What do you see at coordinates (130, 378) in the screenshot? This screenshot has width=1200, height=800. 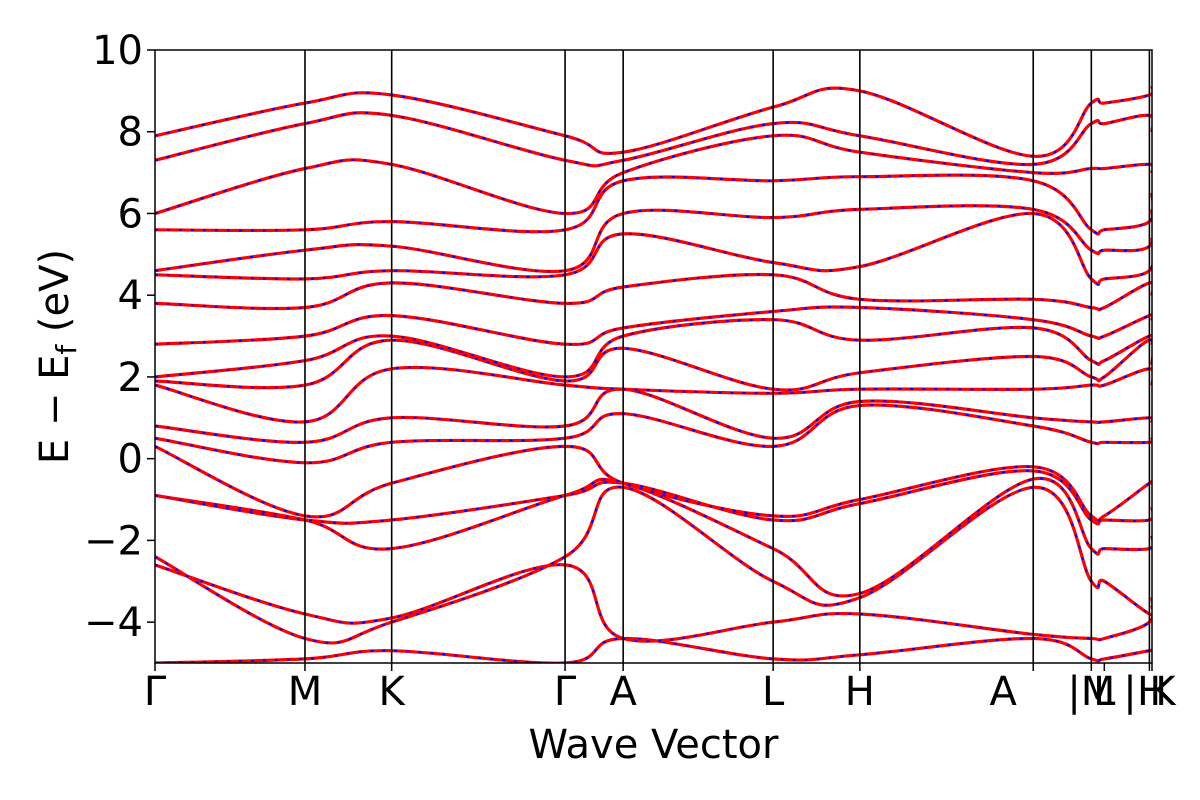 I see `y-tick-label: 2` at bounding box center [130, 378].